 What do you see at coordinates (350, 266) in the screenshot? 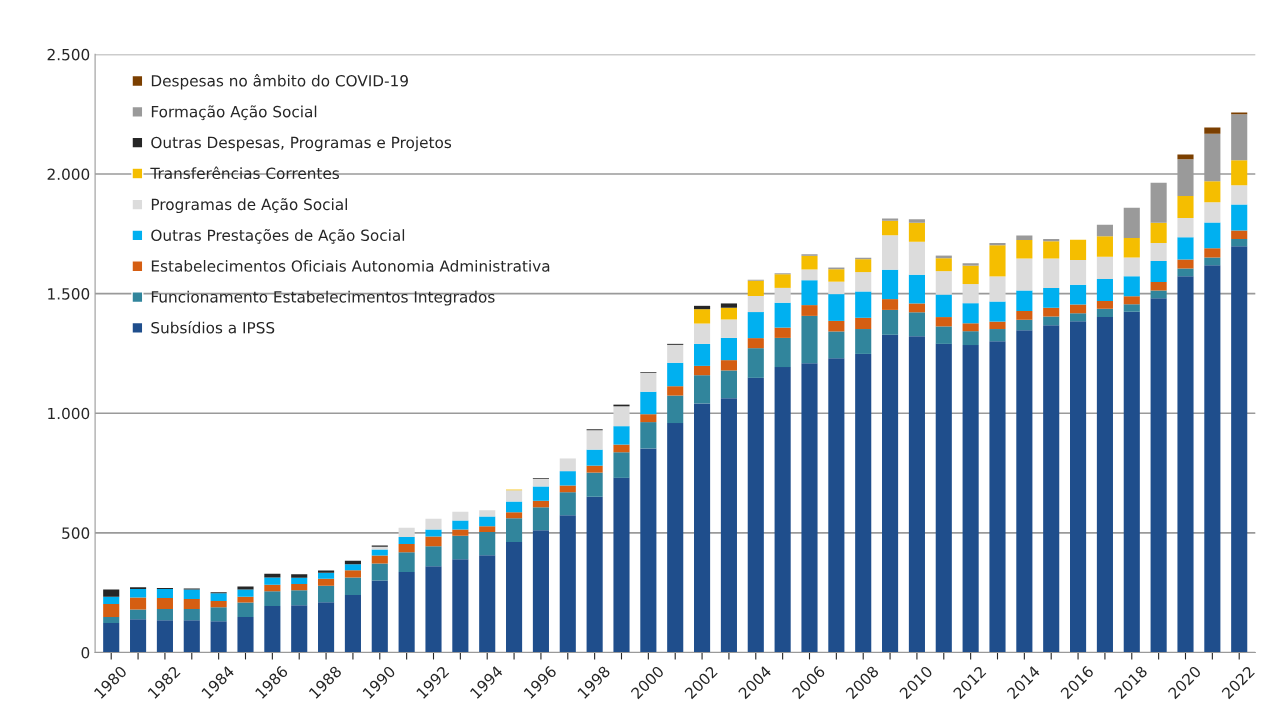
I see `legend-label: Estabelecimentos Oficiais Autonomia Administrativa` at bounding box center [350, 266].